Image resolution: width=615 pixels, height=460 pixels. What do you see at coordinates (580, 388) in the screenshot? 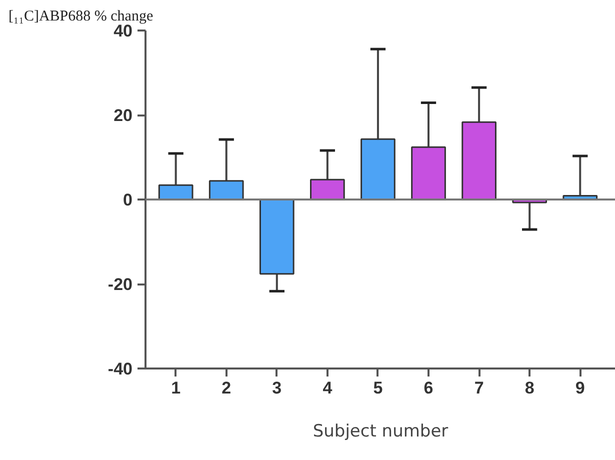
I see `x-tick-label: 9` at bounding box center [580, 388].